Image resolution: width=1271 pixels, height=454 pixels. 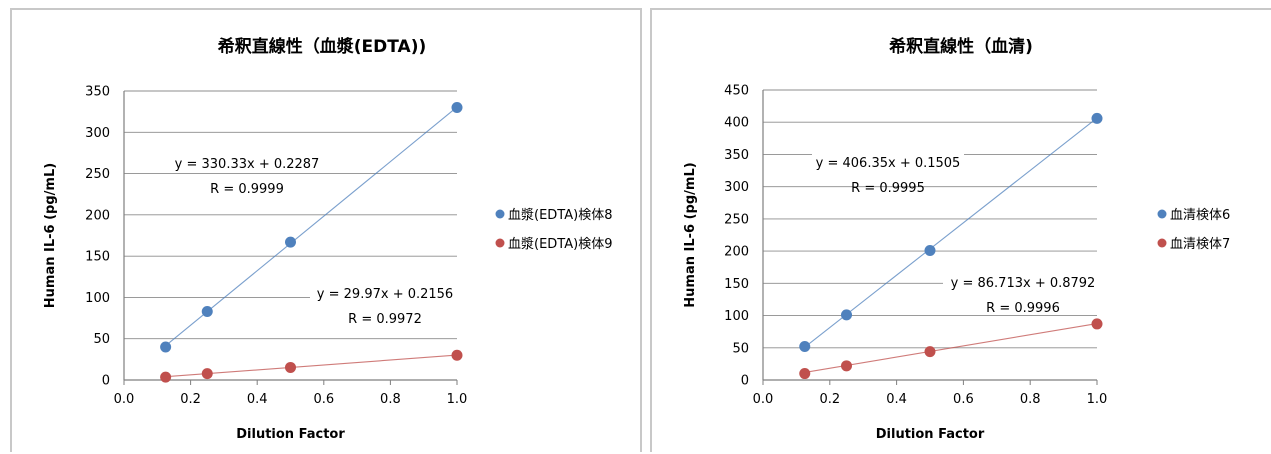 I want to click on trendline-r-value: R = 0.9996, so click(x=1023, y=308).